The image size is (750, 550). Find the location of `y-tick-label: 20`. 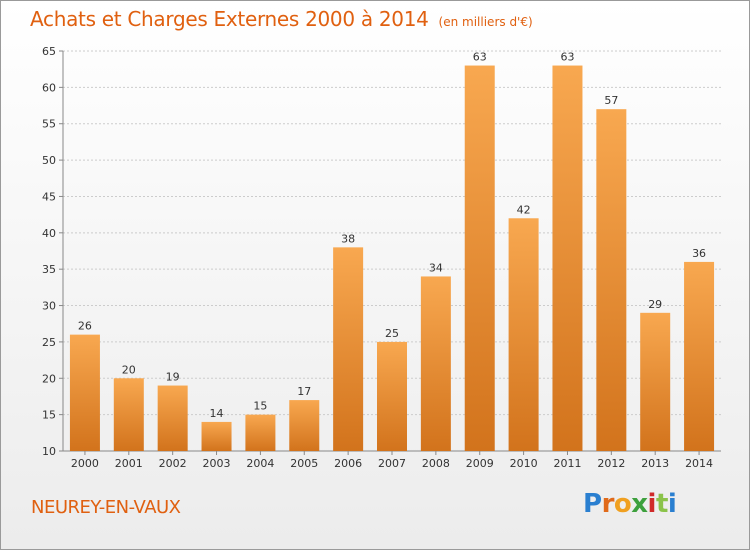

y-tick-label: 20 is located at coordinates (49, 378).